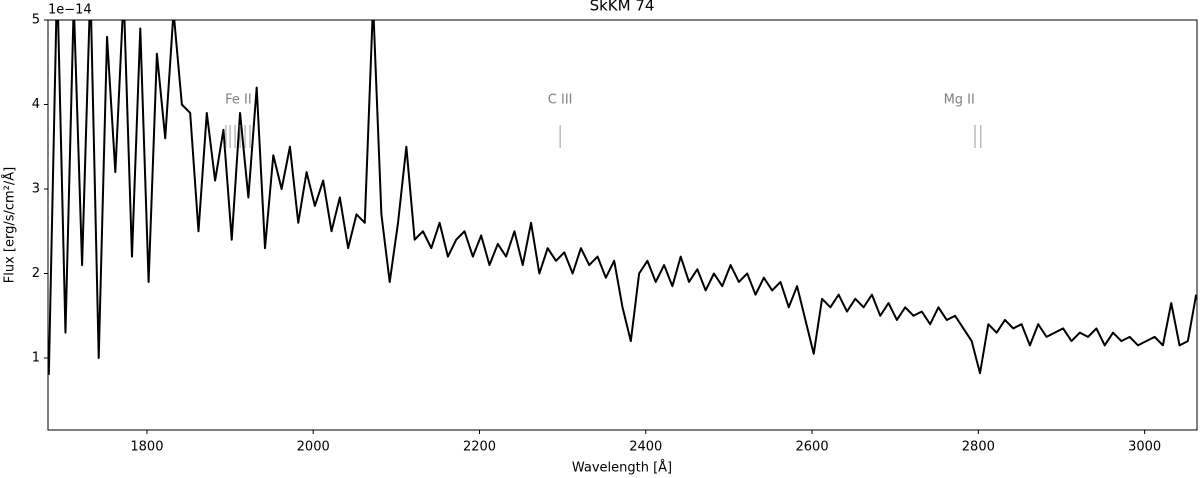 This screenshot has height=478, width=1200. Describe the element at coordinates (479, 447) in the screenshot. I see `x-tick-label: 2200` at that location.